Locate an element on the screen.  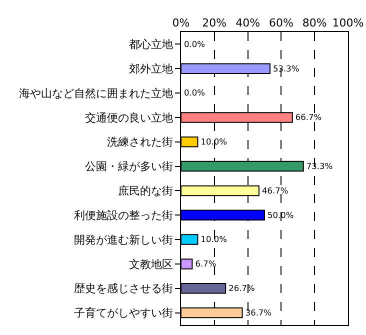
y-tick-label: 交通便の良い立地 is located at coordinates (128, 117).